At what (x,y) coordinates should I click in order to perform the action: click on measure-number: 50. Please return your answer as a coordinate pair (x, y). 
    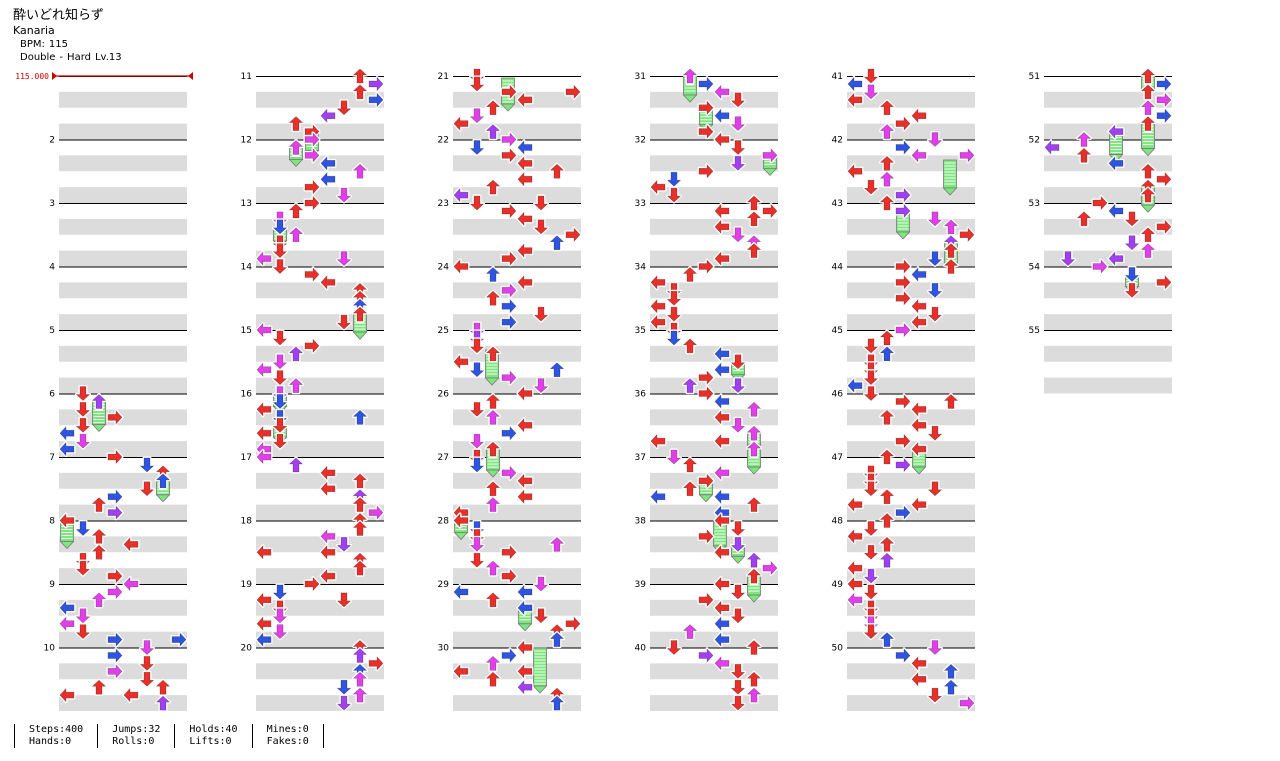
    Looking at the image, I should click on (838, 649).